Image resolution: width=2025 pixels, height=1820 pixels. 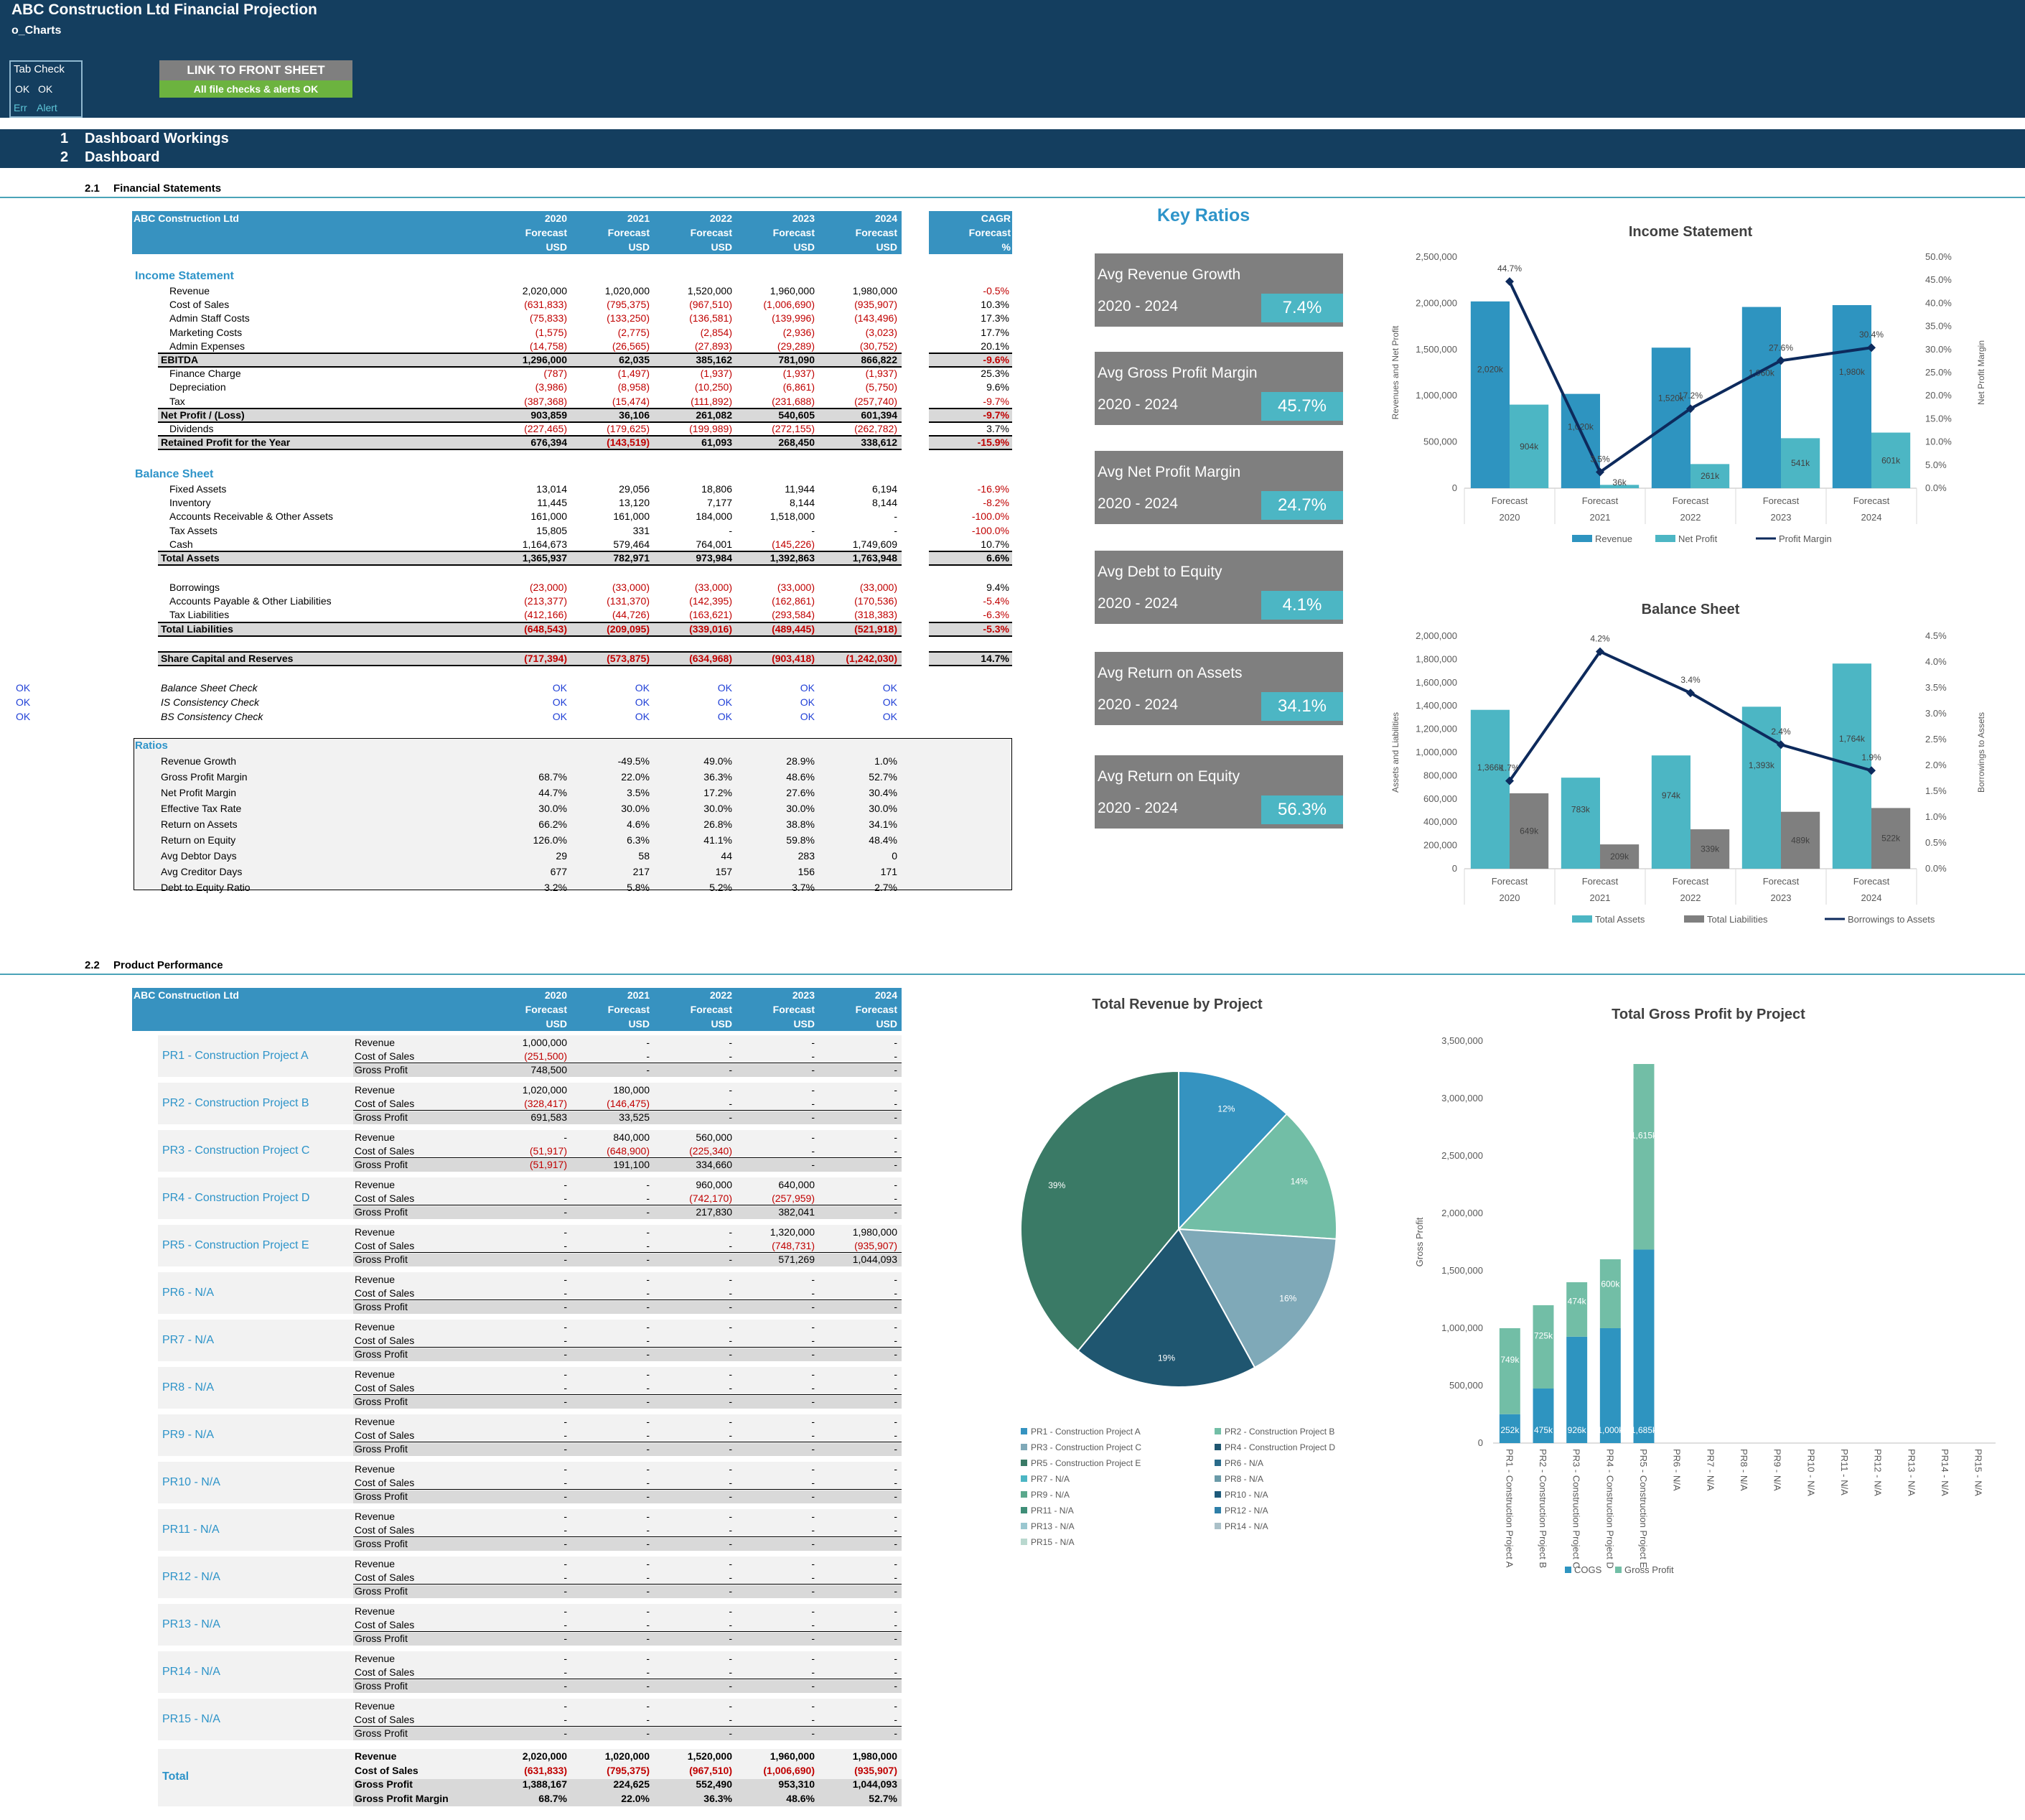 I want to click on product-name: PR3 - Construction Project C, so click(x=236, y=1150).